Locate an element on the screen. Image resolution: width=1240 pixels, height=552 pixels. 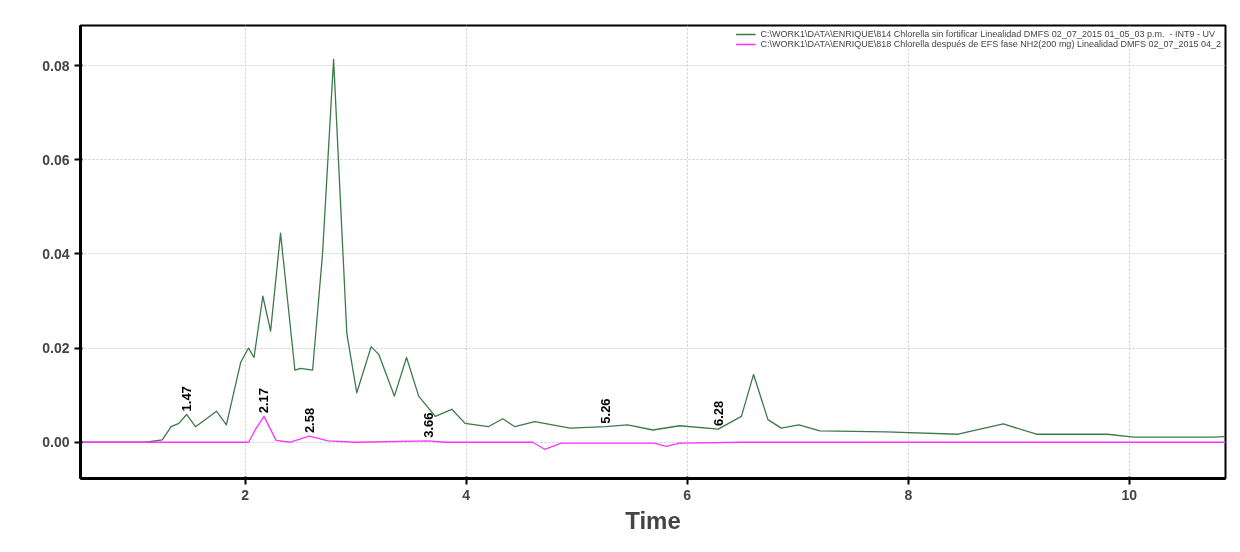
x-axis-title: Time is located at coordinates (653, 520).